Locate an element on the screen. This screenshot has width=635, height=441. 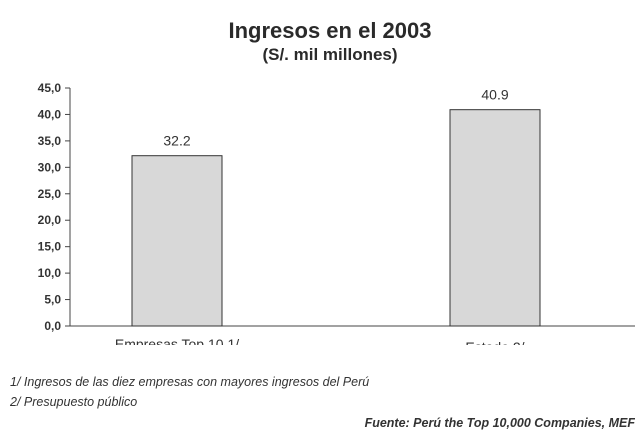
chart-title: Ingresos en el 2003 is located at coordinates (330, 30).